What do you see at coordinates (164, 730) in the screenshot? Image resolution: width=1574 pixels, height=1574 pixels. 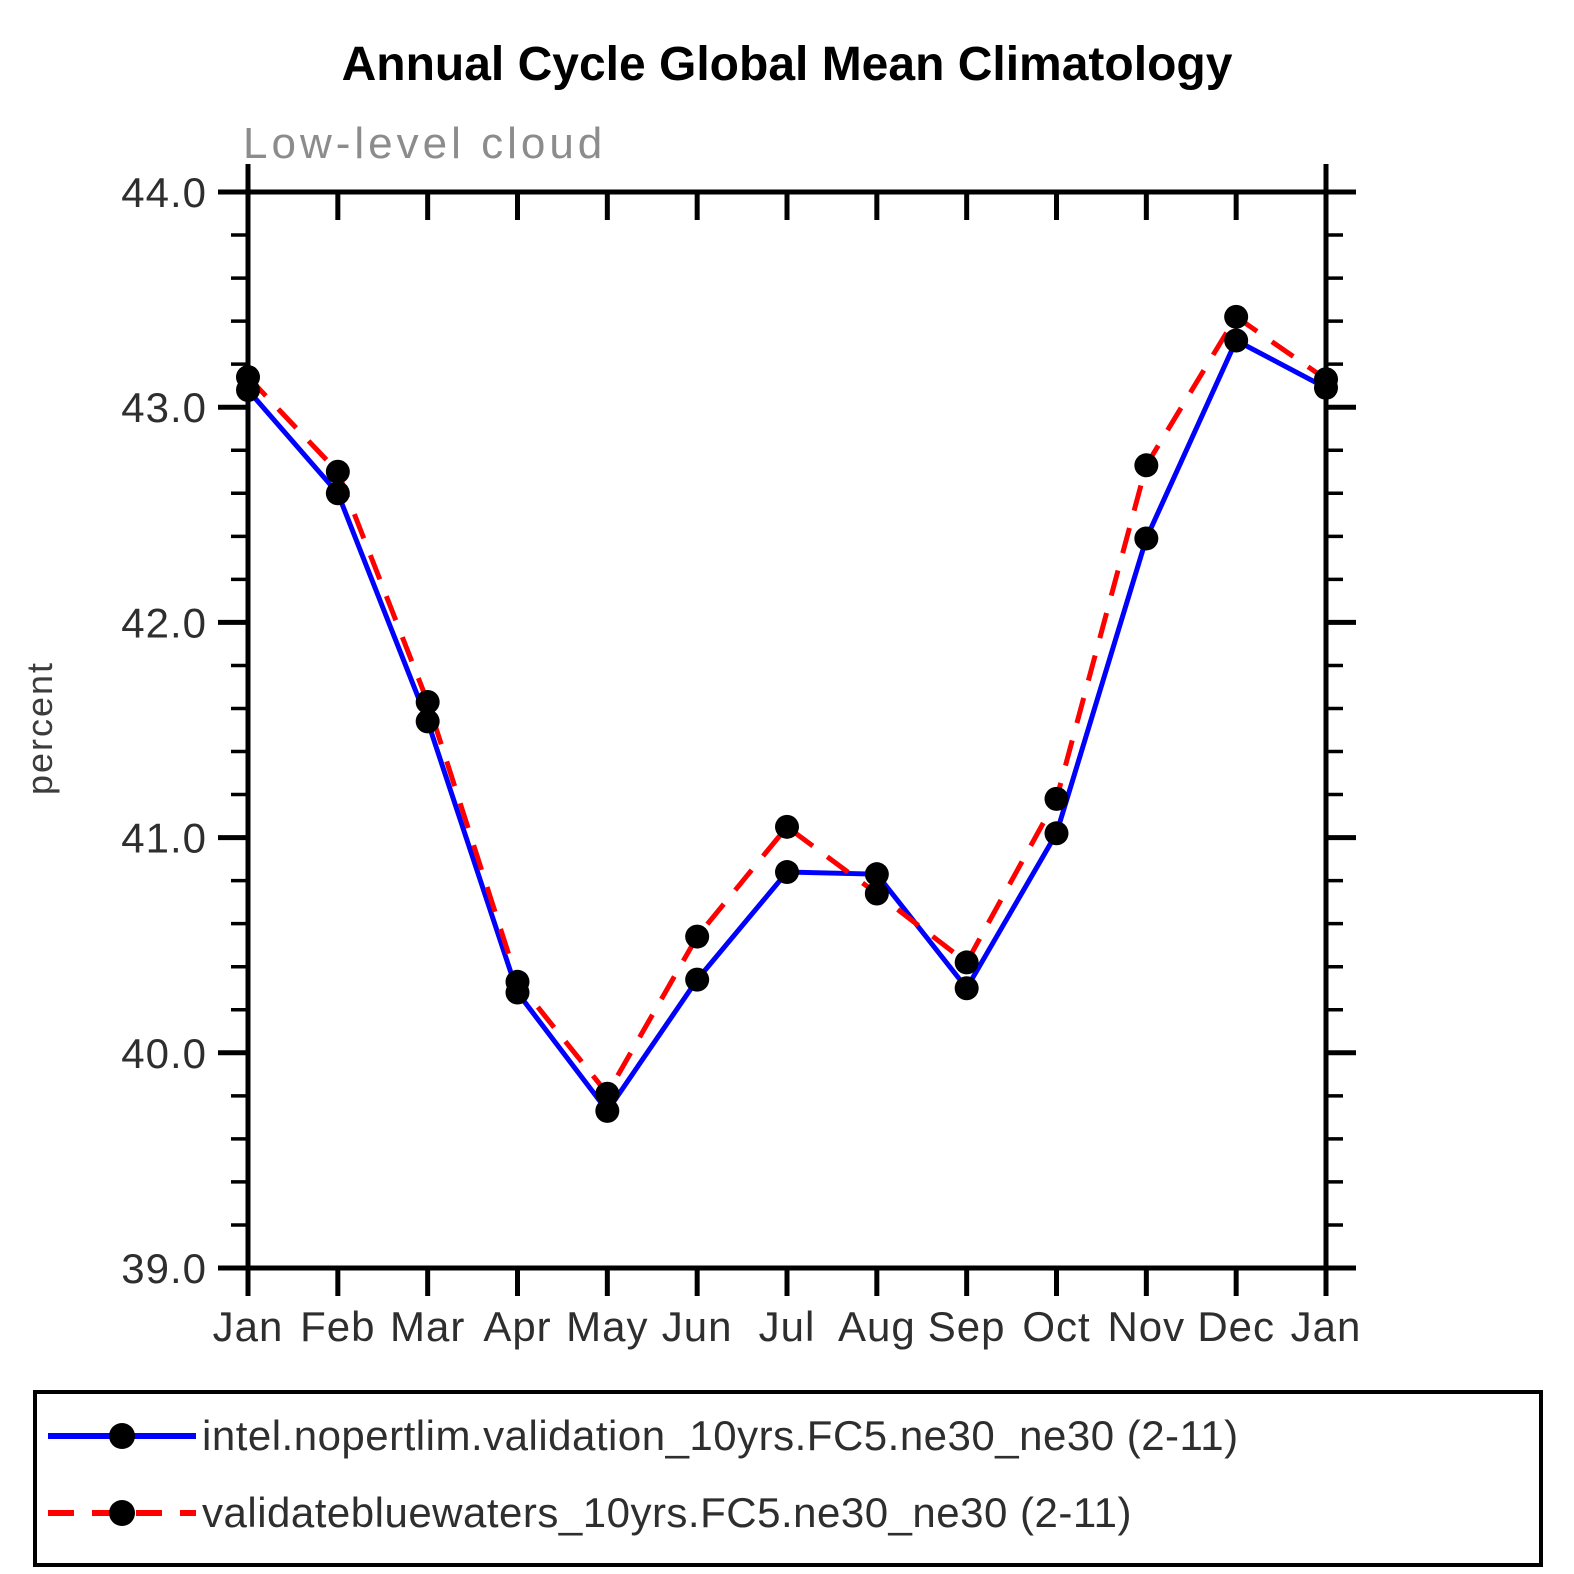 I see `y-tick-labels: 44.0 43.0 42.0 41.0 40.0 39.0` at bounding box center [164, 730].